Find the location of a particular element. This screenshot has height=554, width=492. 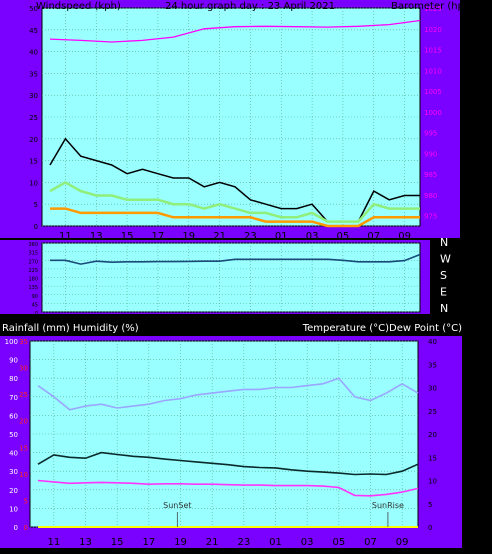

y-tick-label: 100 is located at coordinates (11, 342).